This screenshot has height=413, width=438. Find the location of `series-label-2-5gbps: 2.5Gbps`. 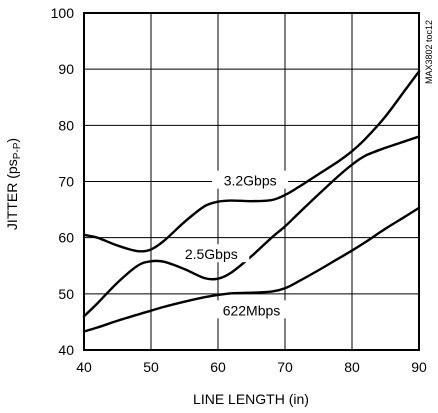

series-label-2-5gbps: 2.5Gbps is located at coordinates (211, 254).